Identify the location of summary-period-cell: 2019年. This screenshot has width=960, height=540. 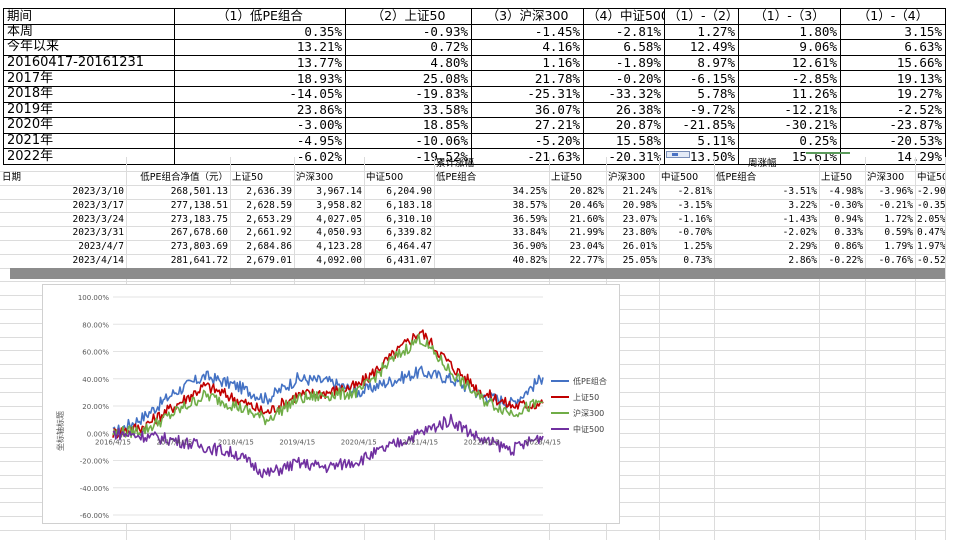
(89, 110).